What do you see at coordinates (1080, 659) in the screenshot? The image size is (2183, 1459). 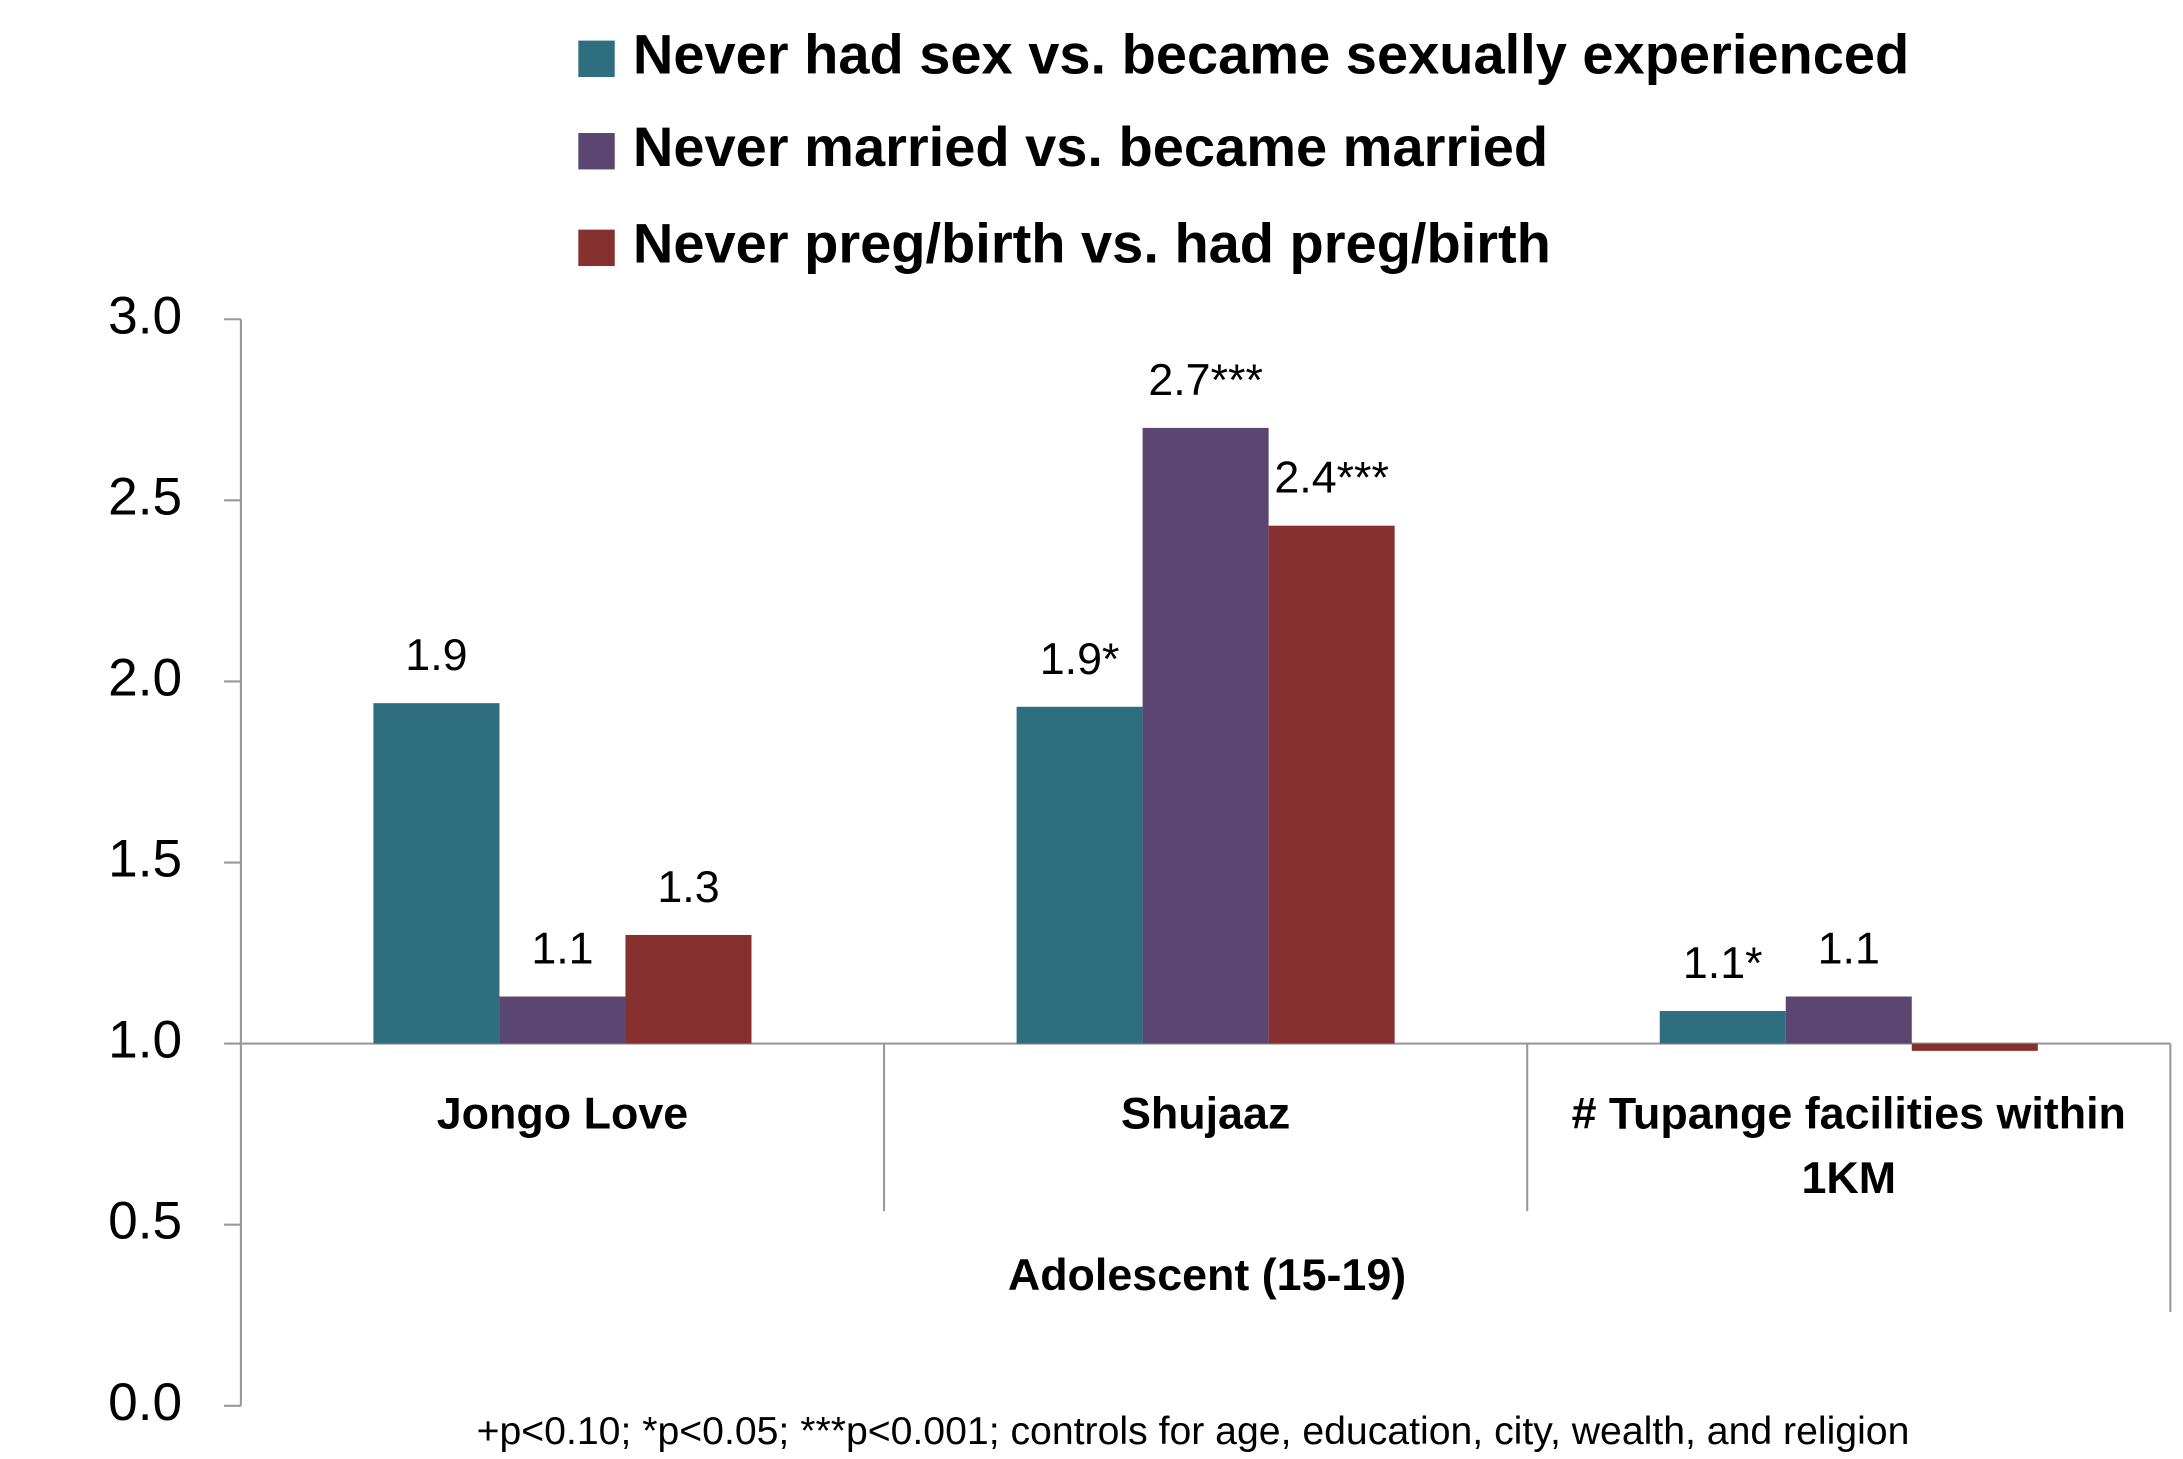 I see `value-label: 1.9*` at bounding box center [1080, 659].